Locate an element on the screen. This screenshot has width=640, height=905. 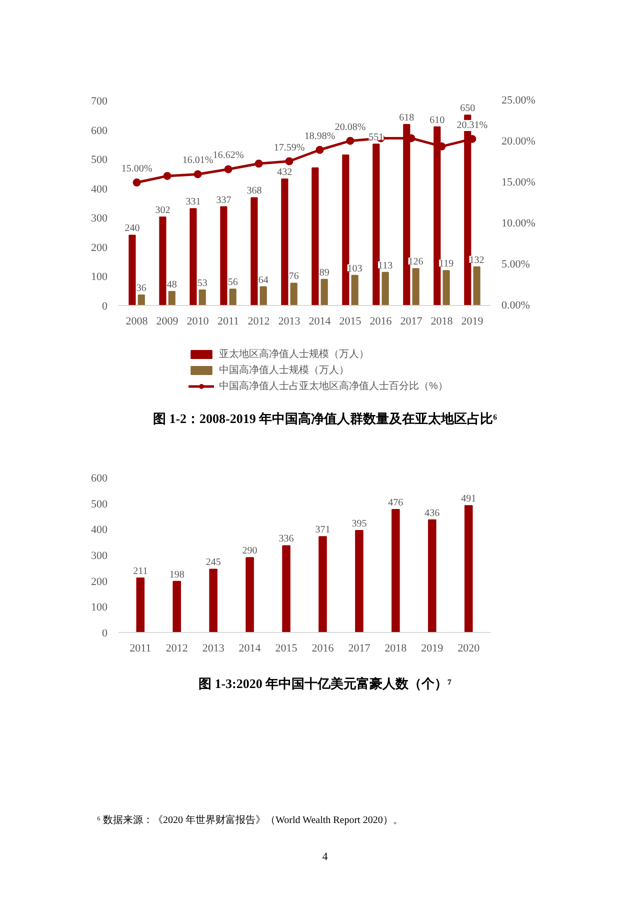
data-label: 20.08% is located at coordinates (350, 127).